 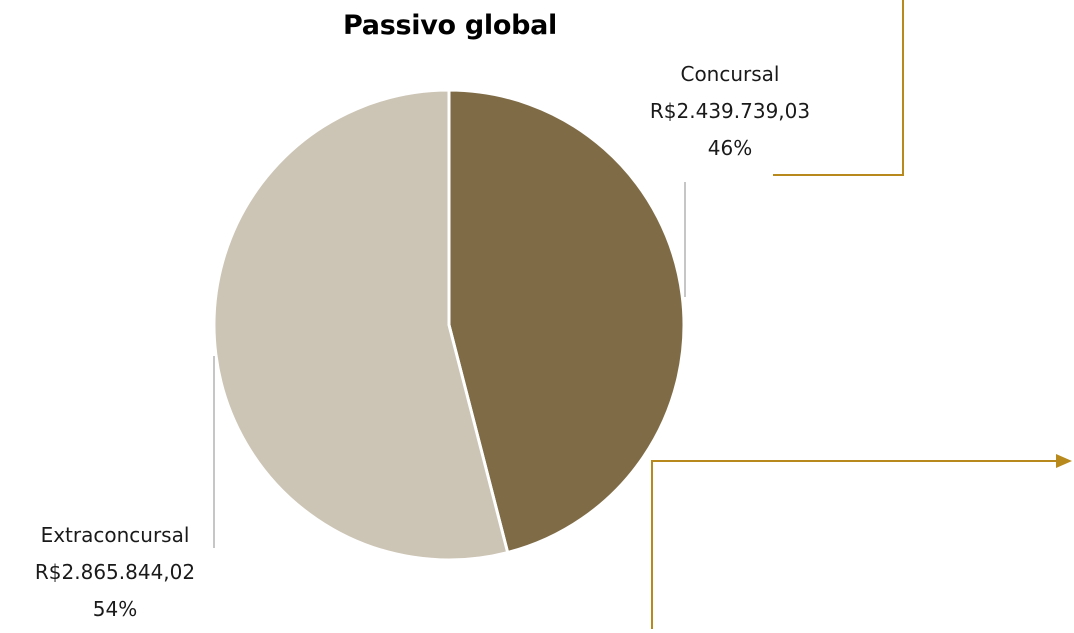 I want to click on slice-value-extraconcursal: R$2.865.844,02, so click(x=115, y=572).